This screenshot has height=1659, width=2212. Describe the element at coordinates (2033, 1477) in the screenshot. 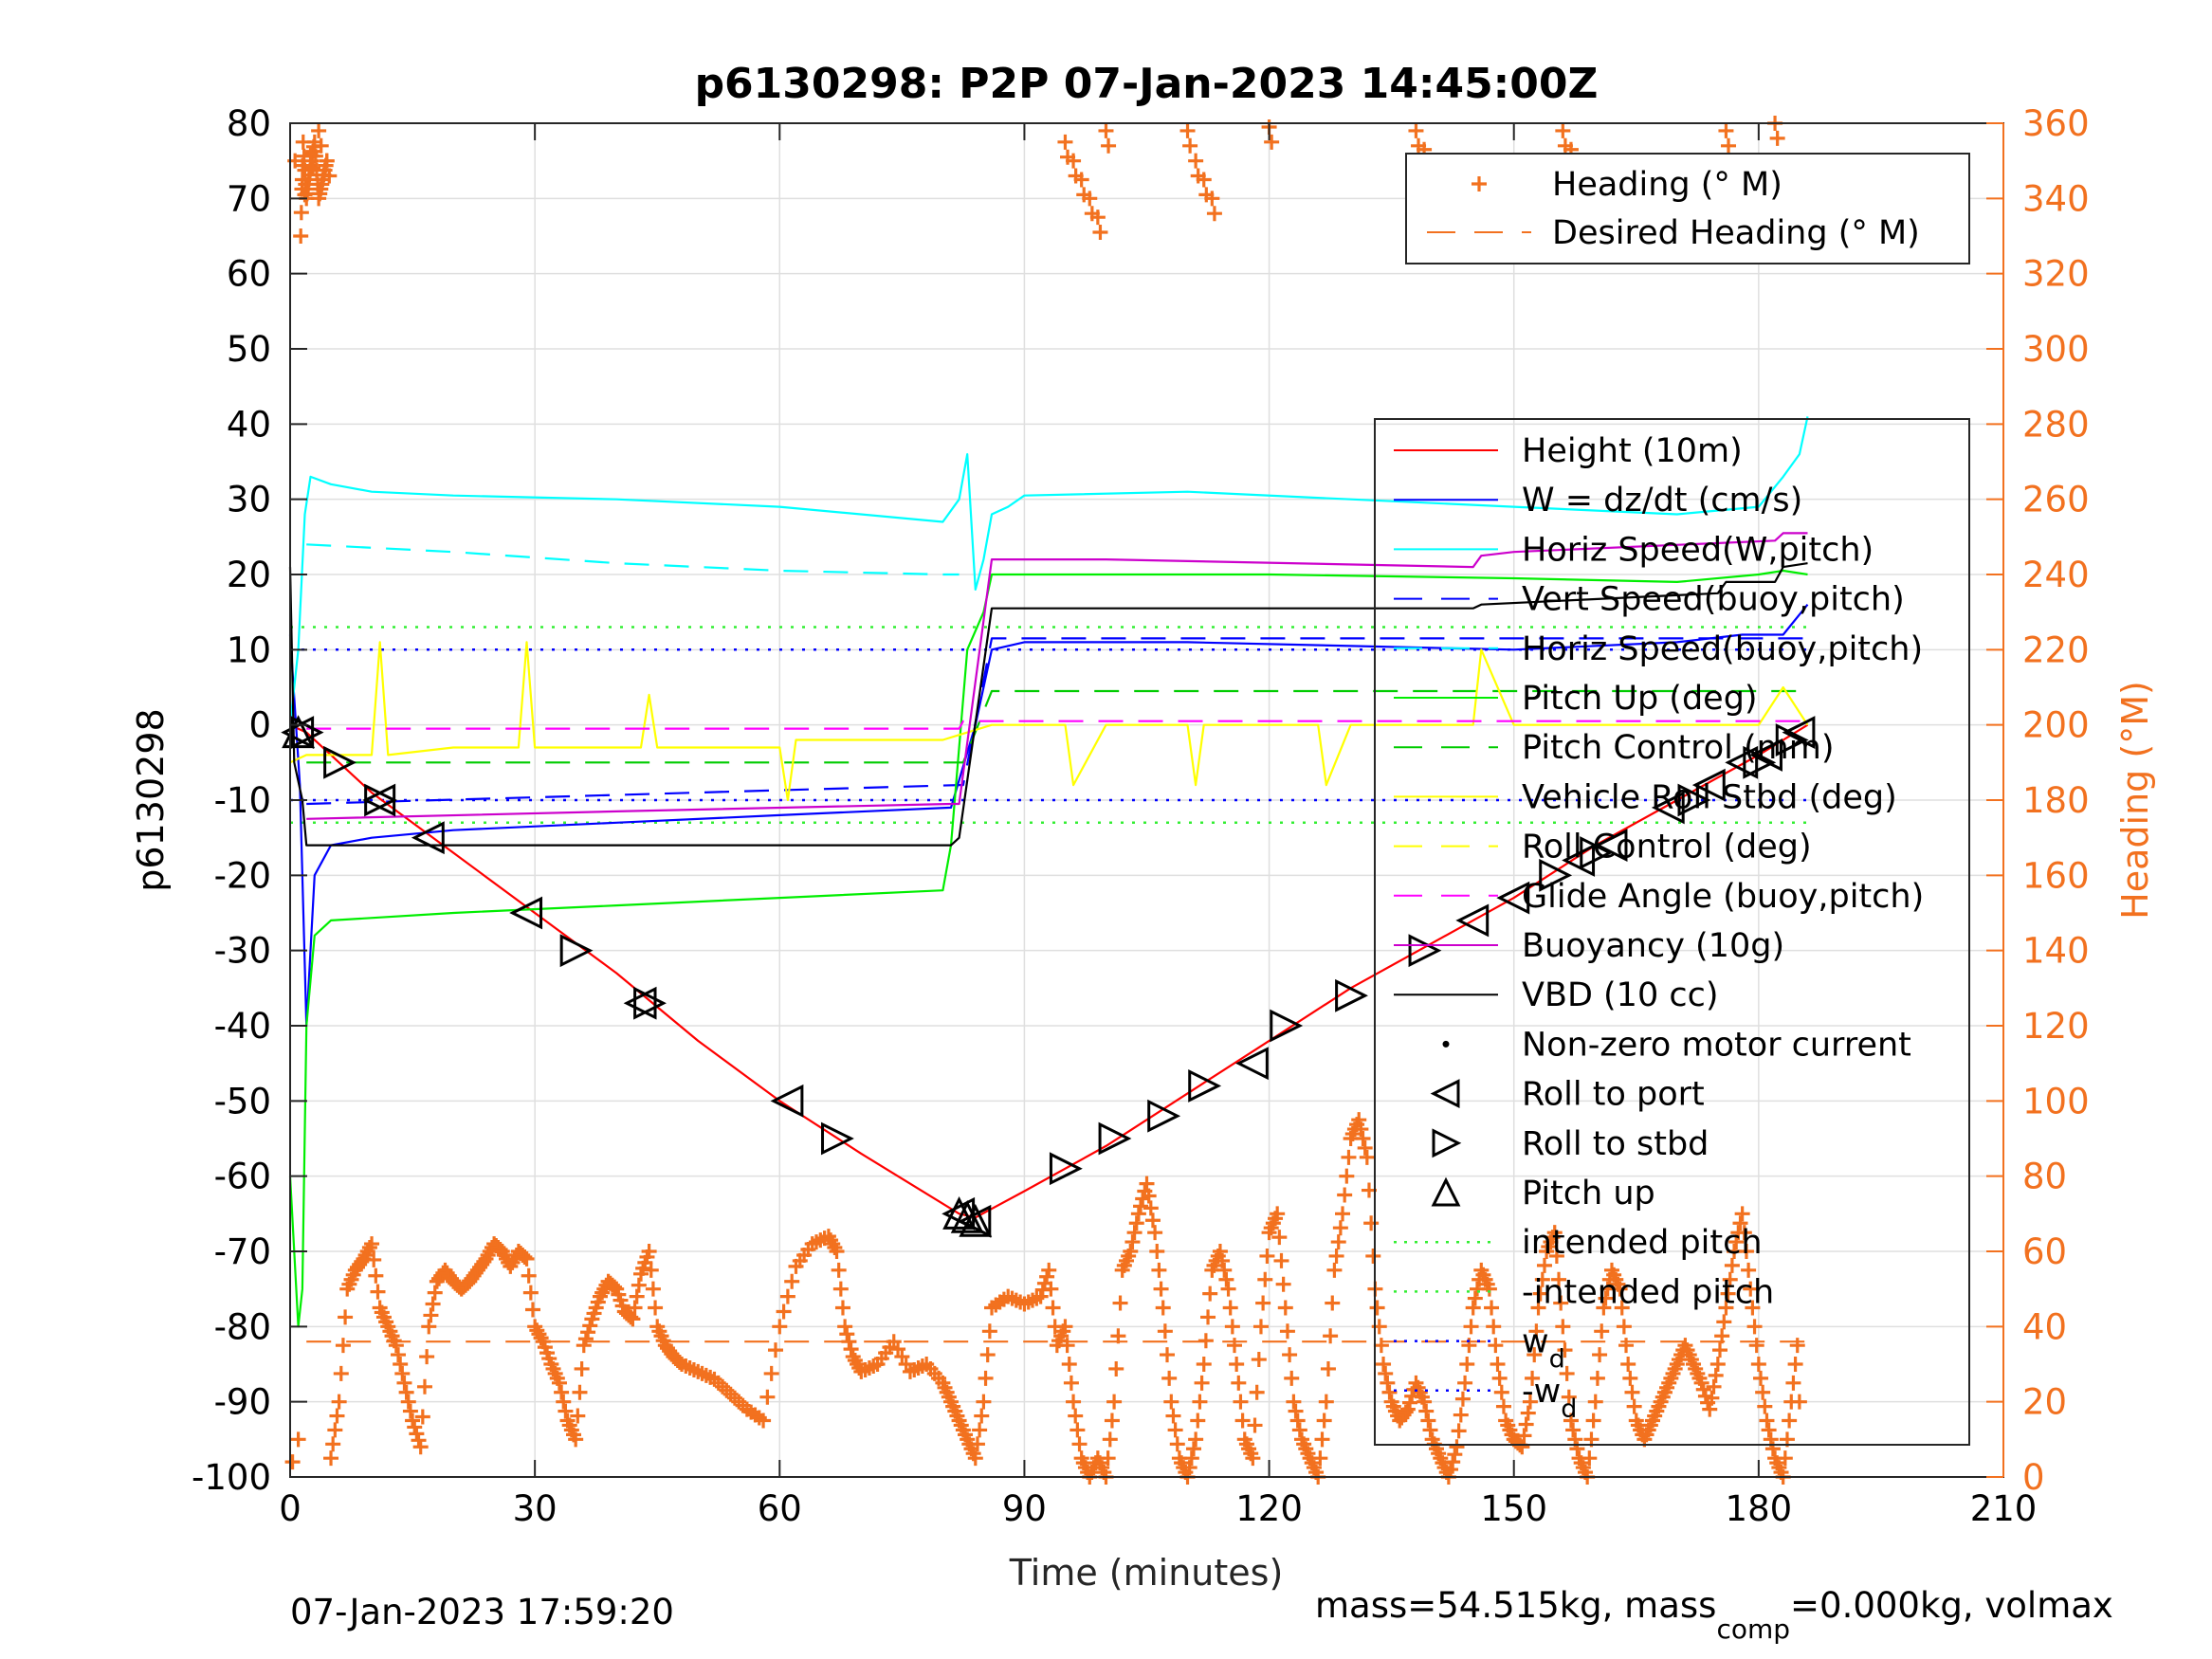

I see `y2-tick-label: 0` at that location.